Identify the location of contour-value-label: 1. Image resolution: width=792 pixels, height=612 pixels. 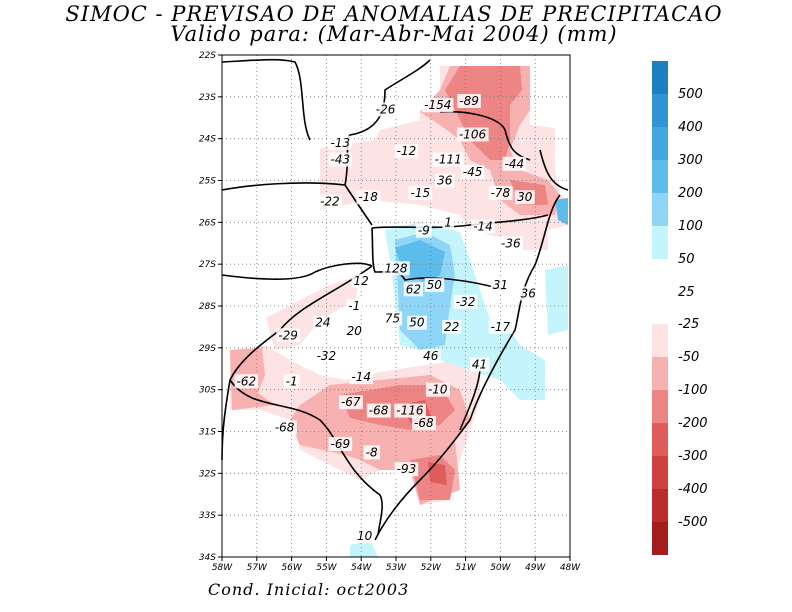
(448, 222).